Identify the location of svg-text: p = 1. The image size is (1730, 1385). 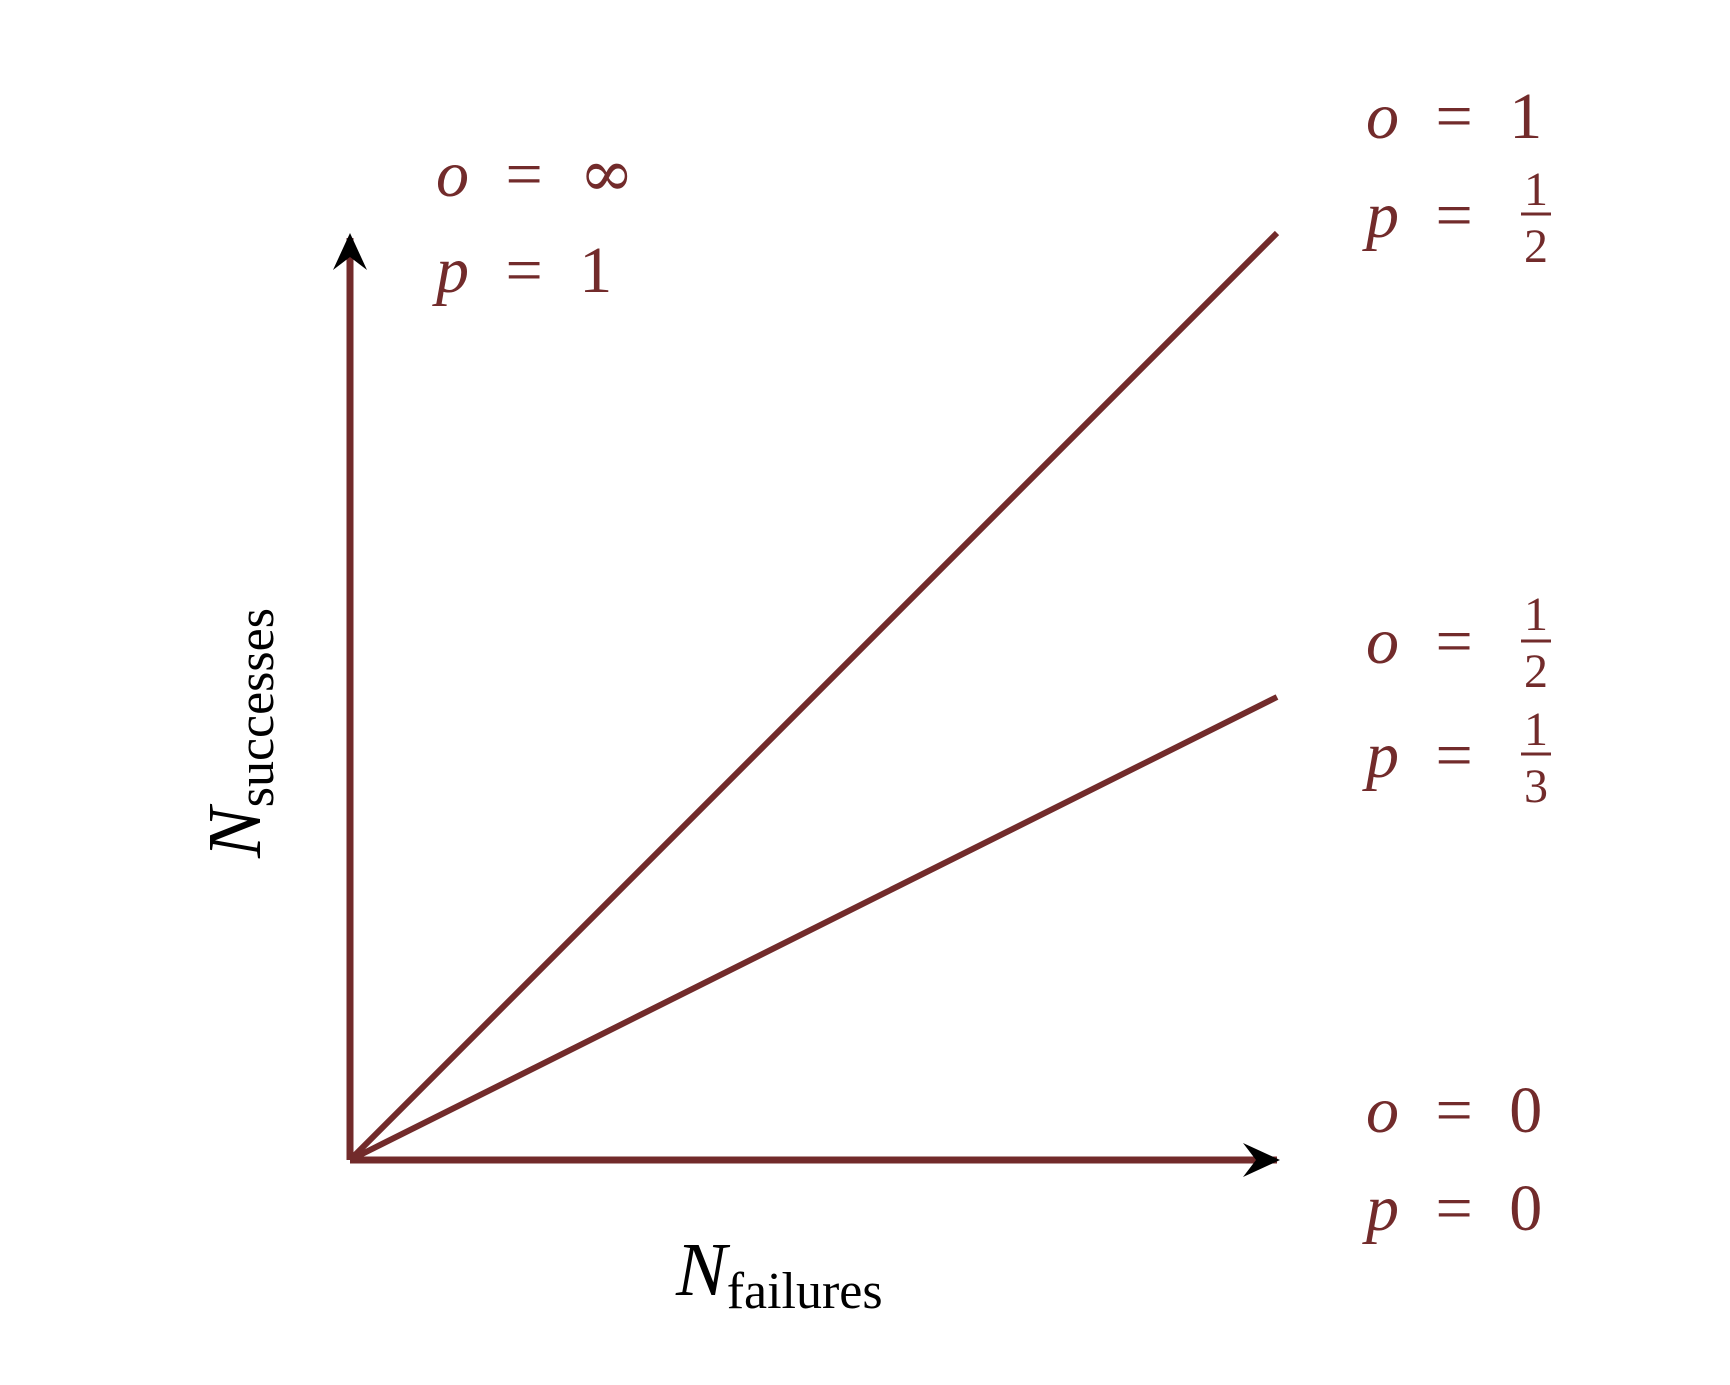
(522, 270).